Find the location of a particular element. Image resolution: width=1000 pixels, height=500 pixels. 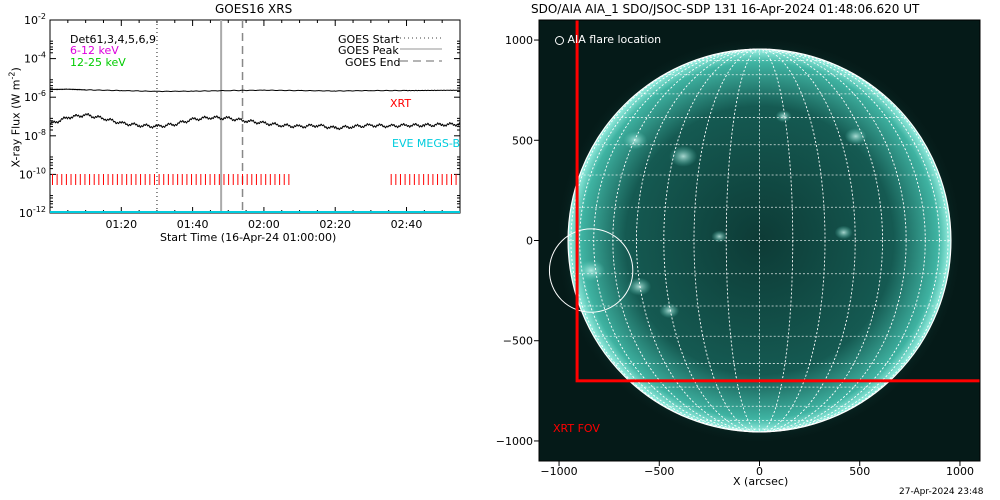

flare-location-legend: AIA flare location is located at coordinates (608, 40).